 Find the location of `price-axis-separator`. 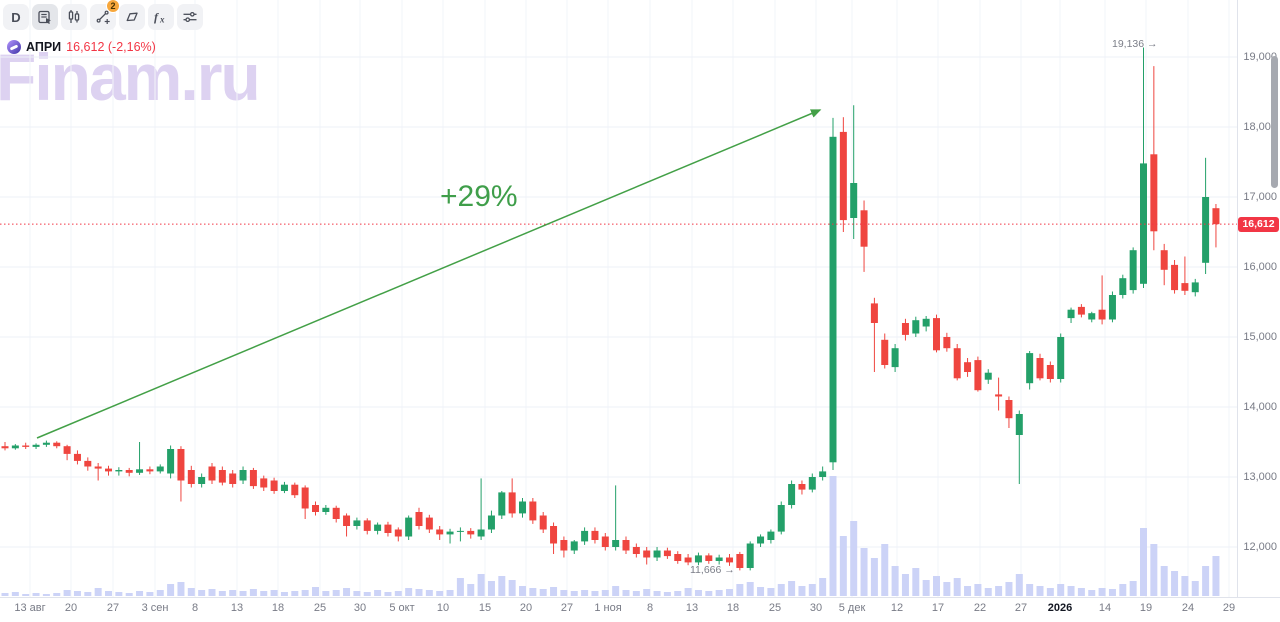

price-axis-separator is located at coordinates (1237, 298).